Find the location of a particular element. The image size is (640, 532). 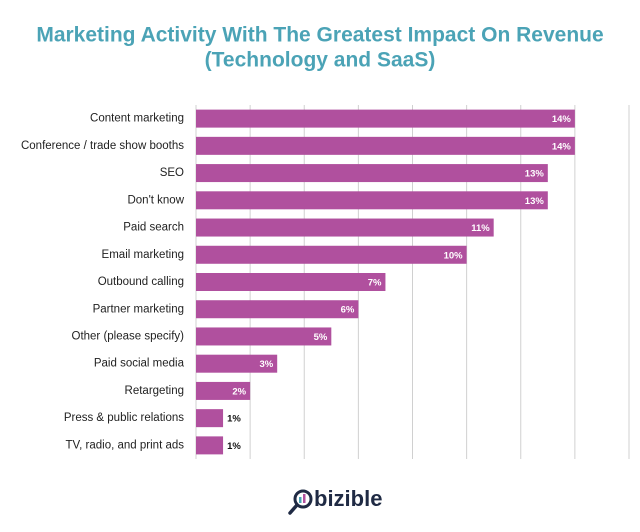

value-label: 11% is located at coordinates (480, 228).